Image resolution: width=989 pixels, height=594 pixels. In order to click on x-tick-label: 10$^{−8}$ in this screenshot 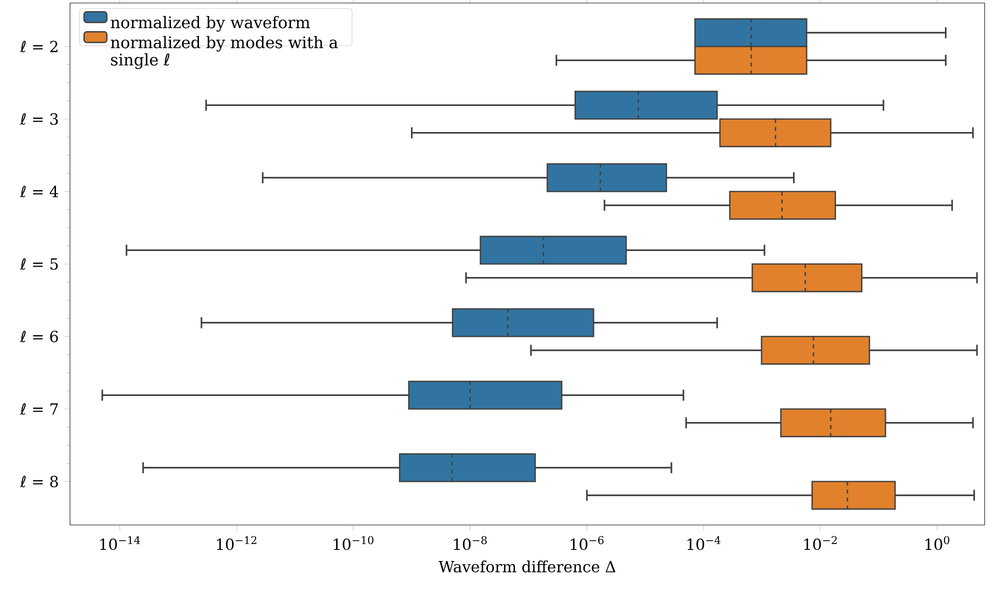, I will do `click(470, 543)`.